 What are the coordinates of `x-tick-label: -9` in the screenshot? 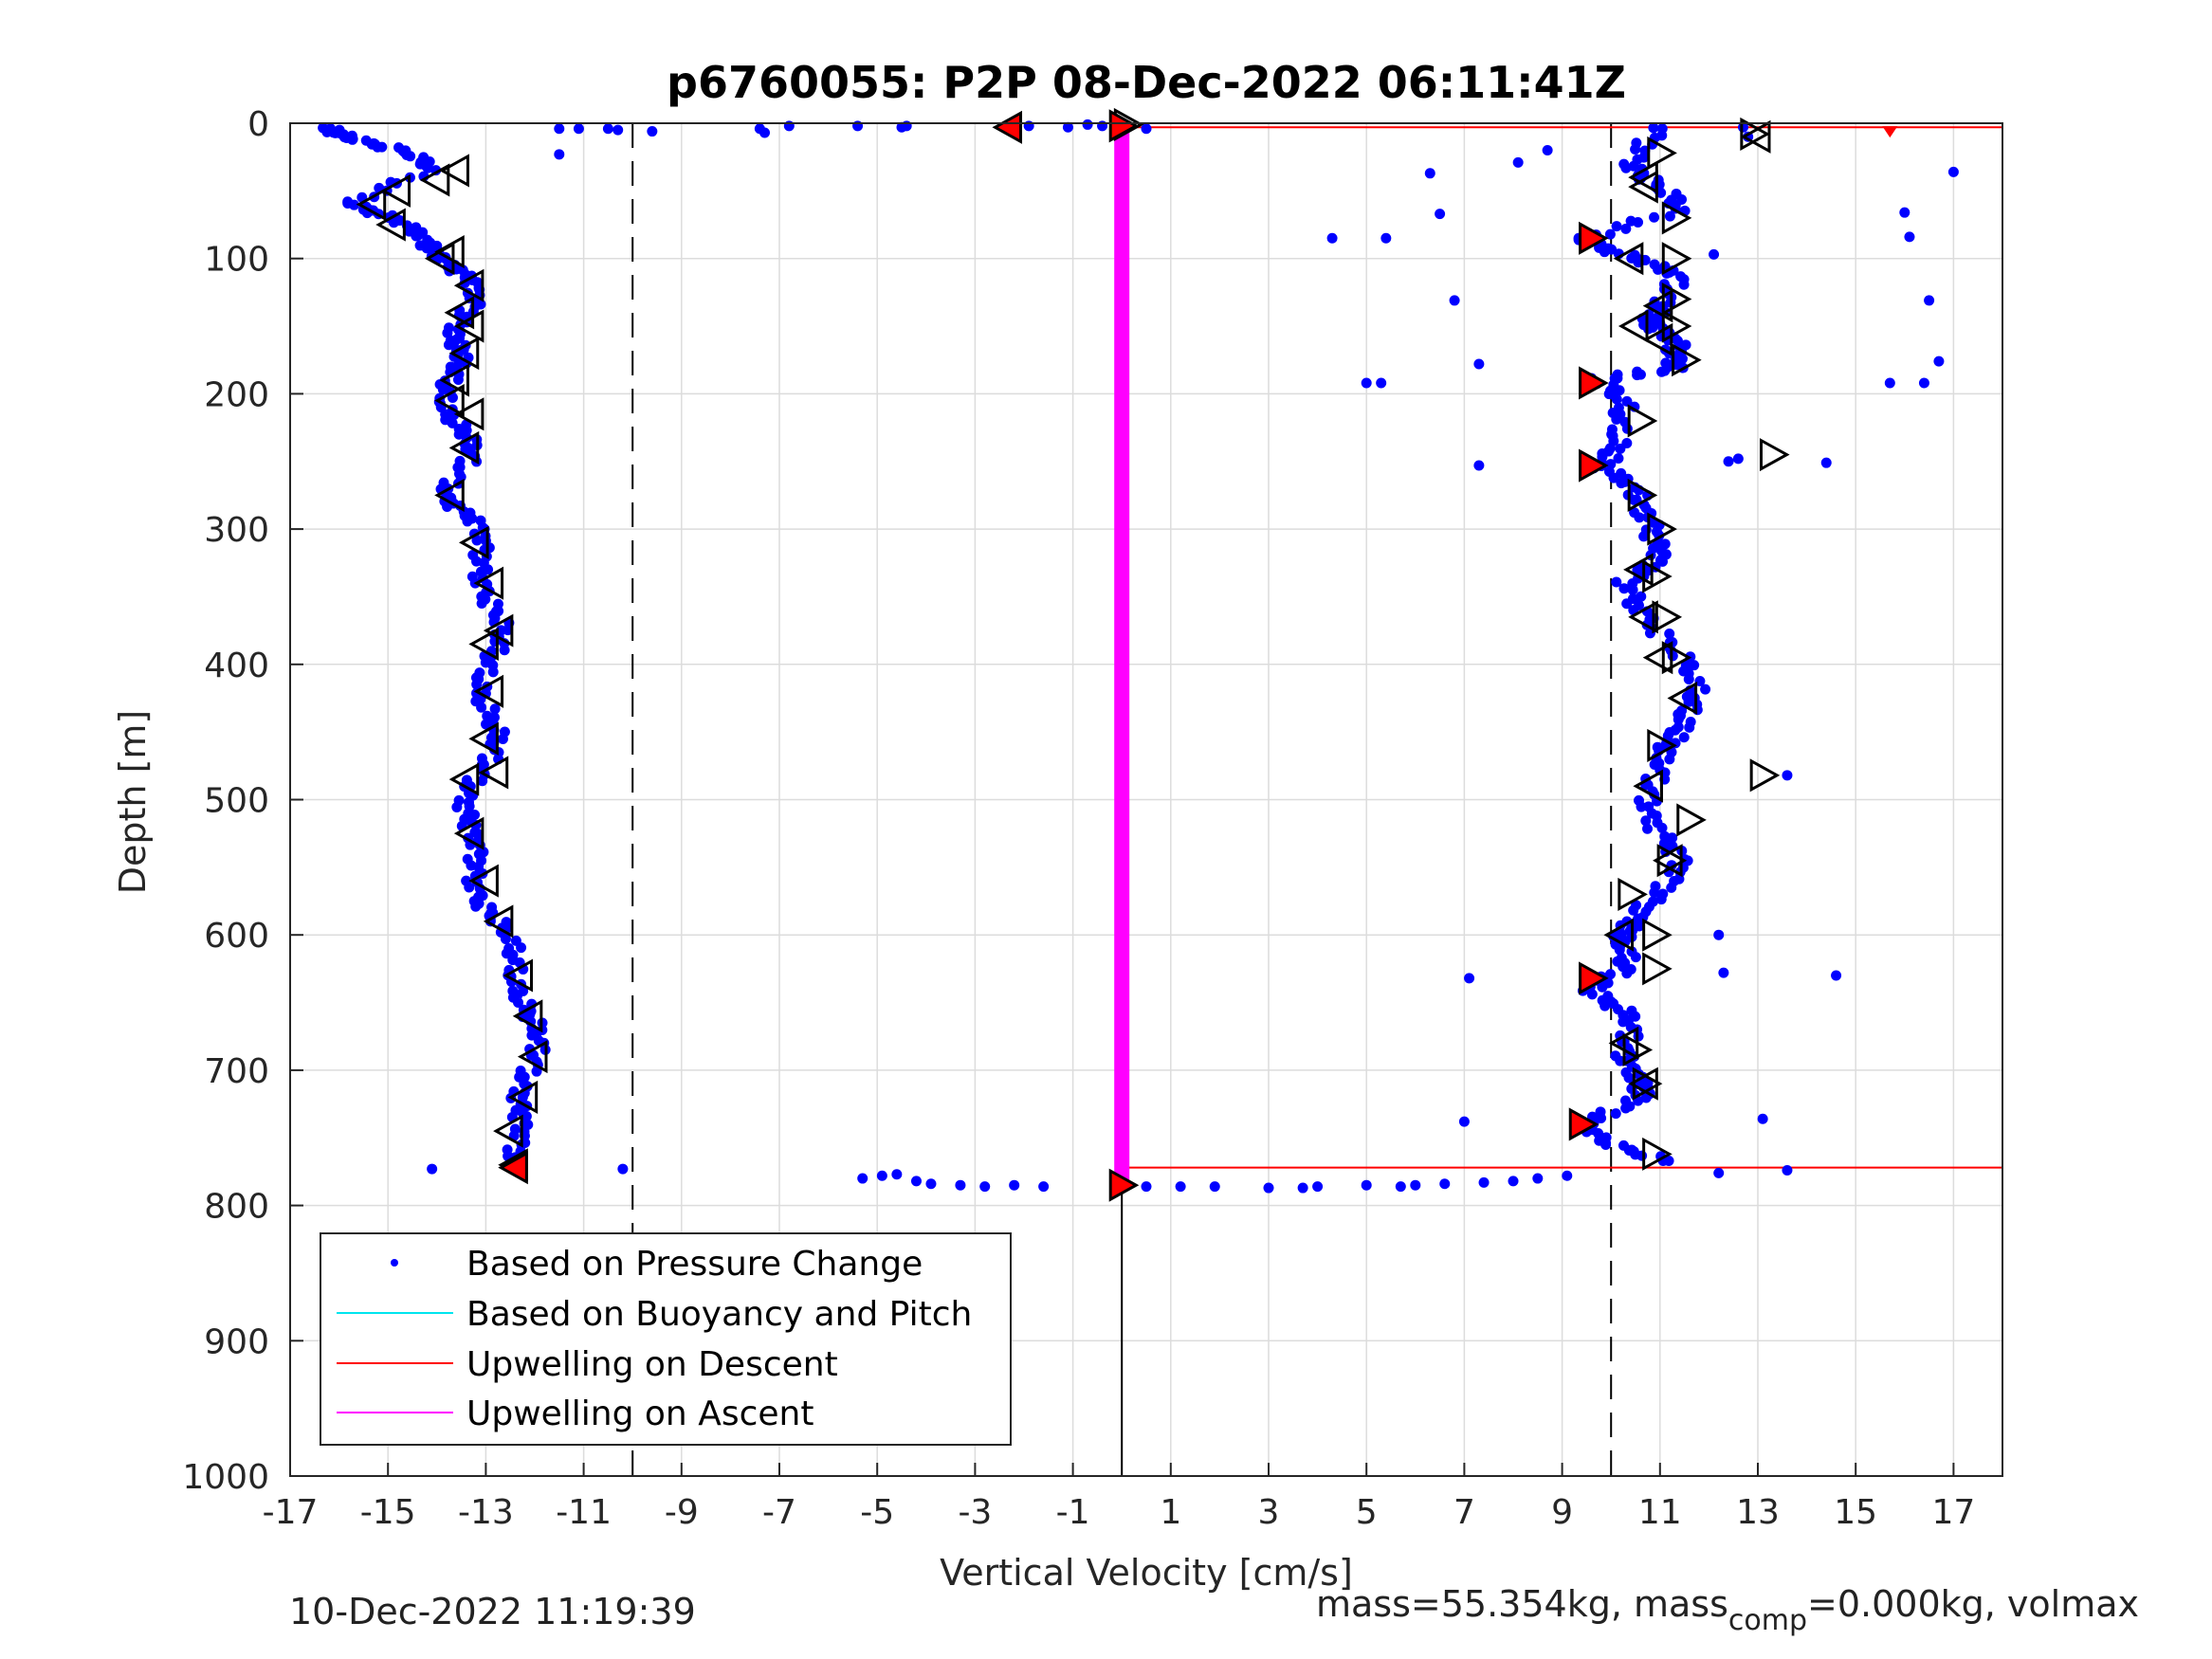 It's located at (682, 1512).